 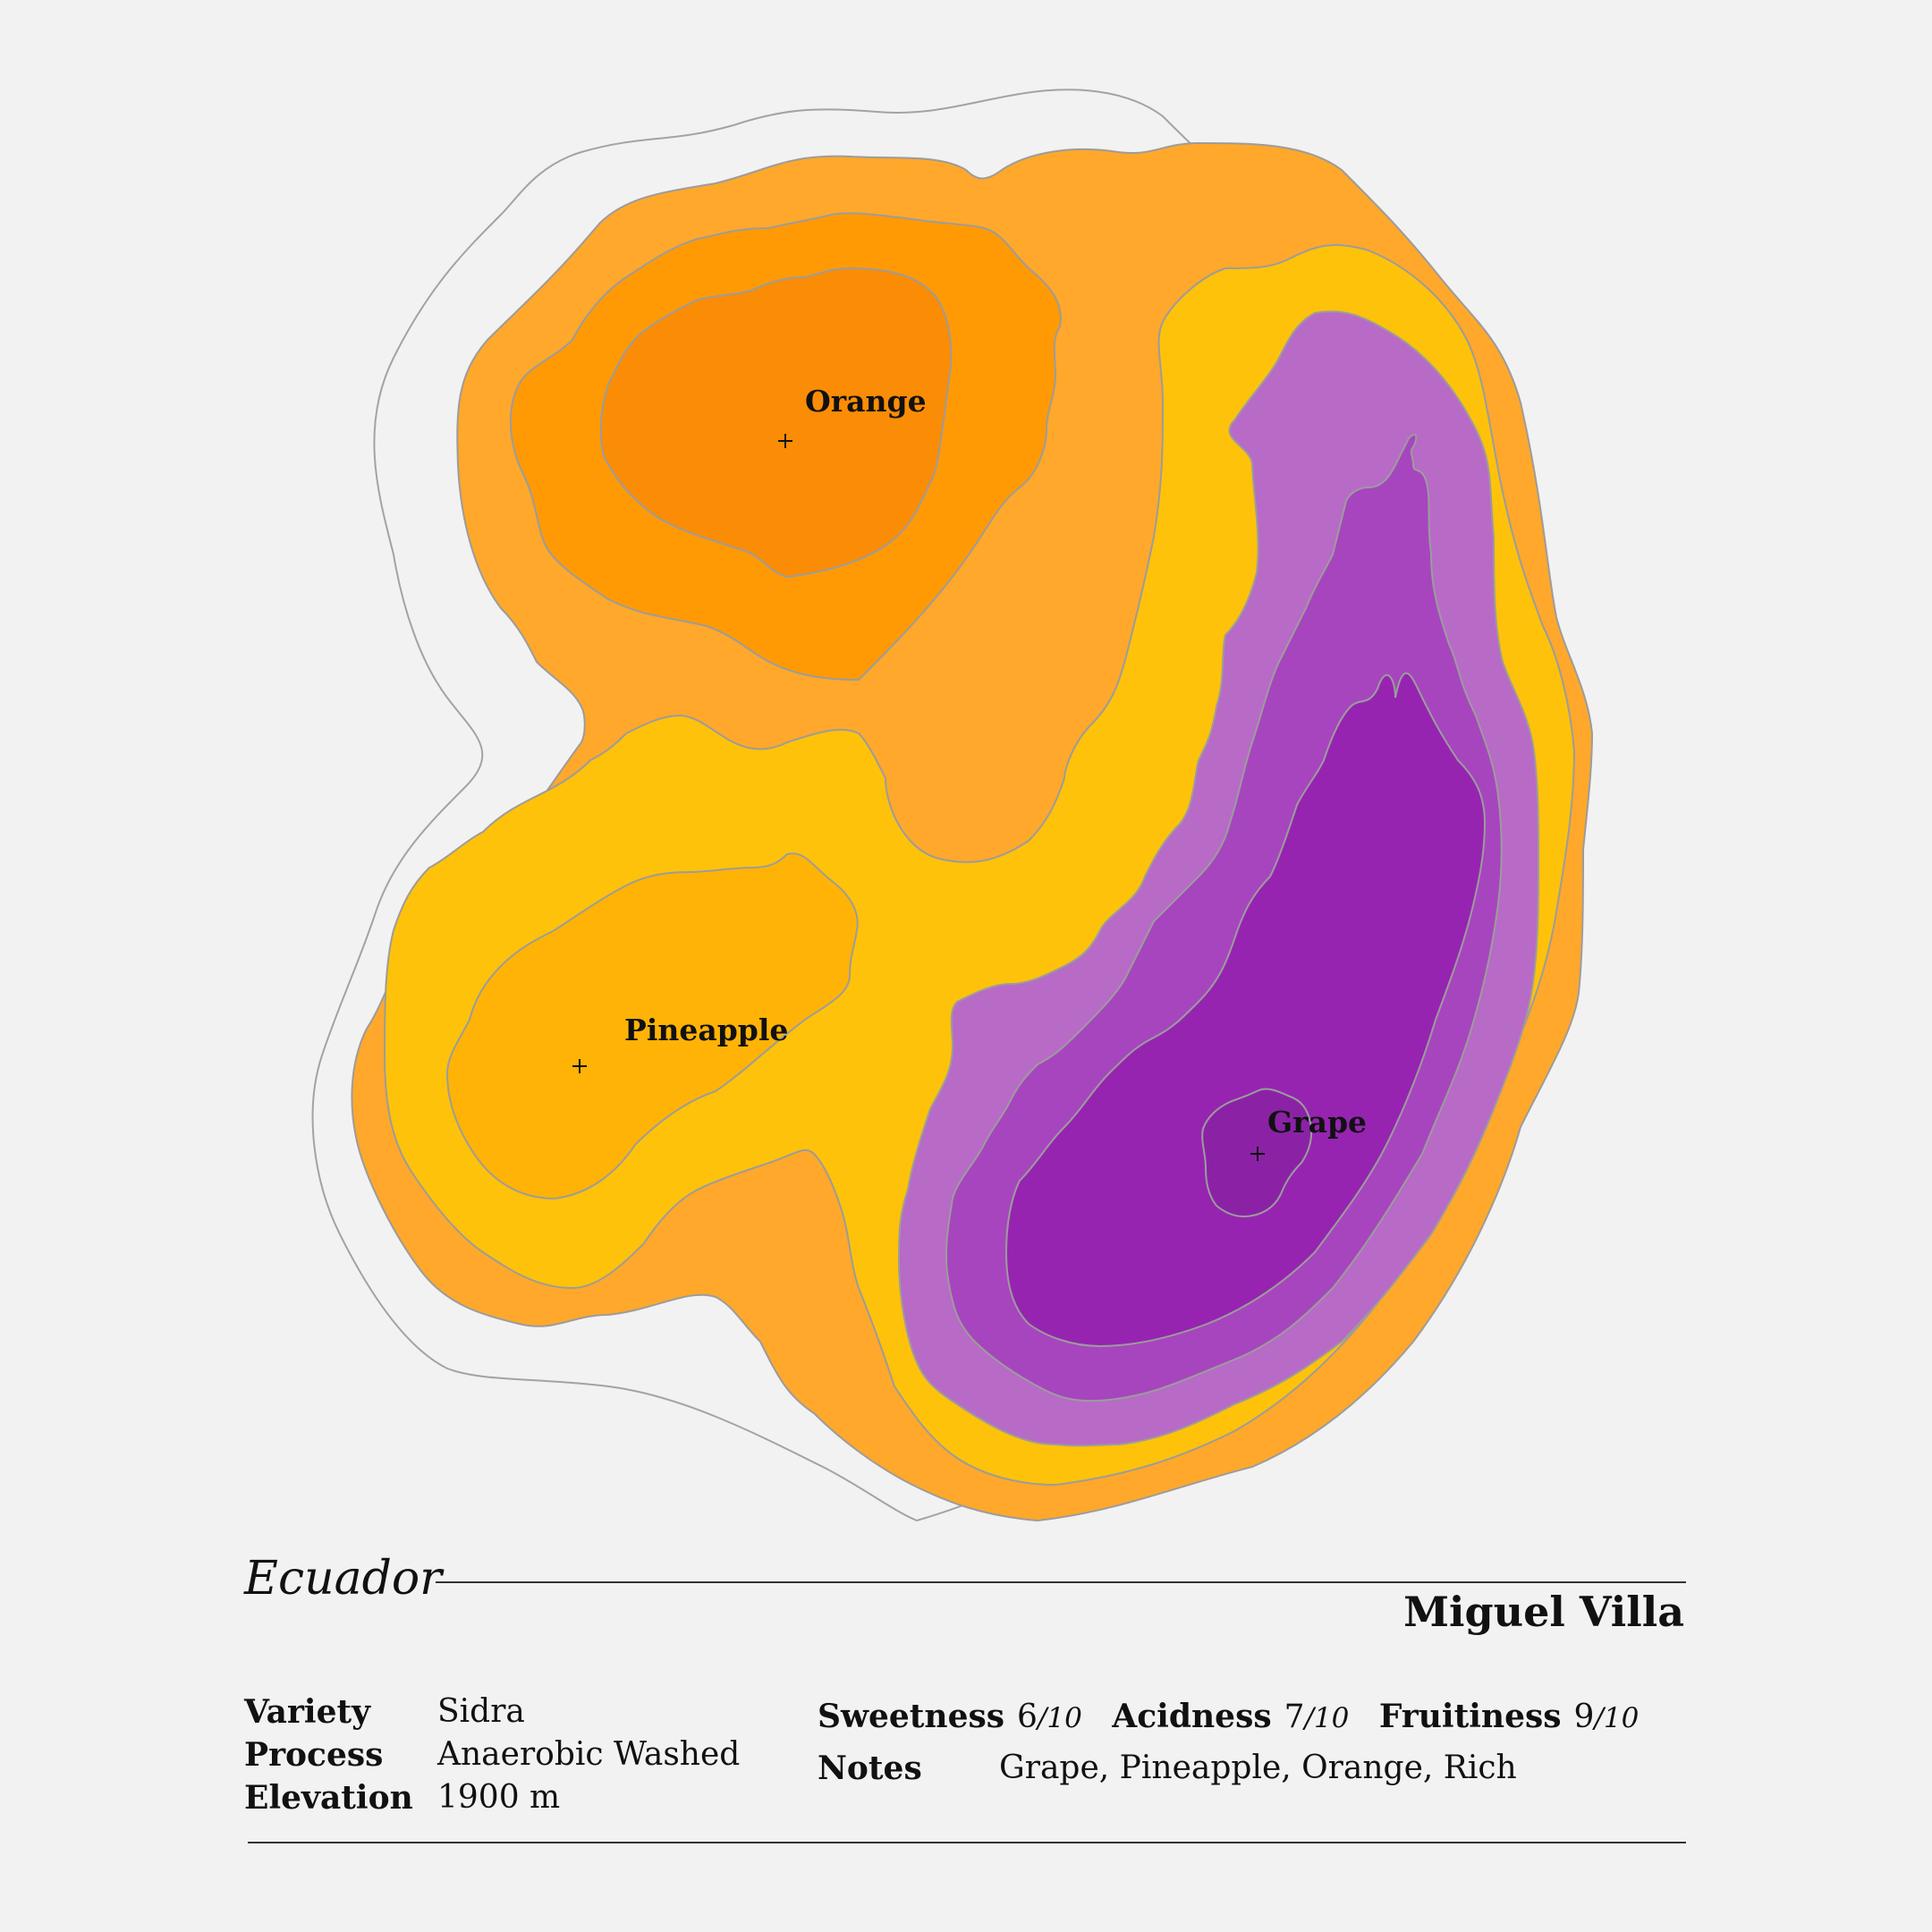 What do you see at coordinates (314, 1755) in the screenshot?
I see `detail-label: Process` at bounding box center [314, 1755].